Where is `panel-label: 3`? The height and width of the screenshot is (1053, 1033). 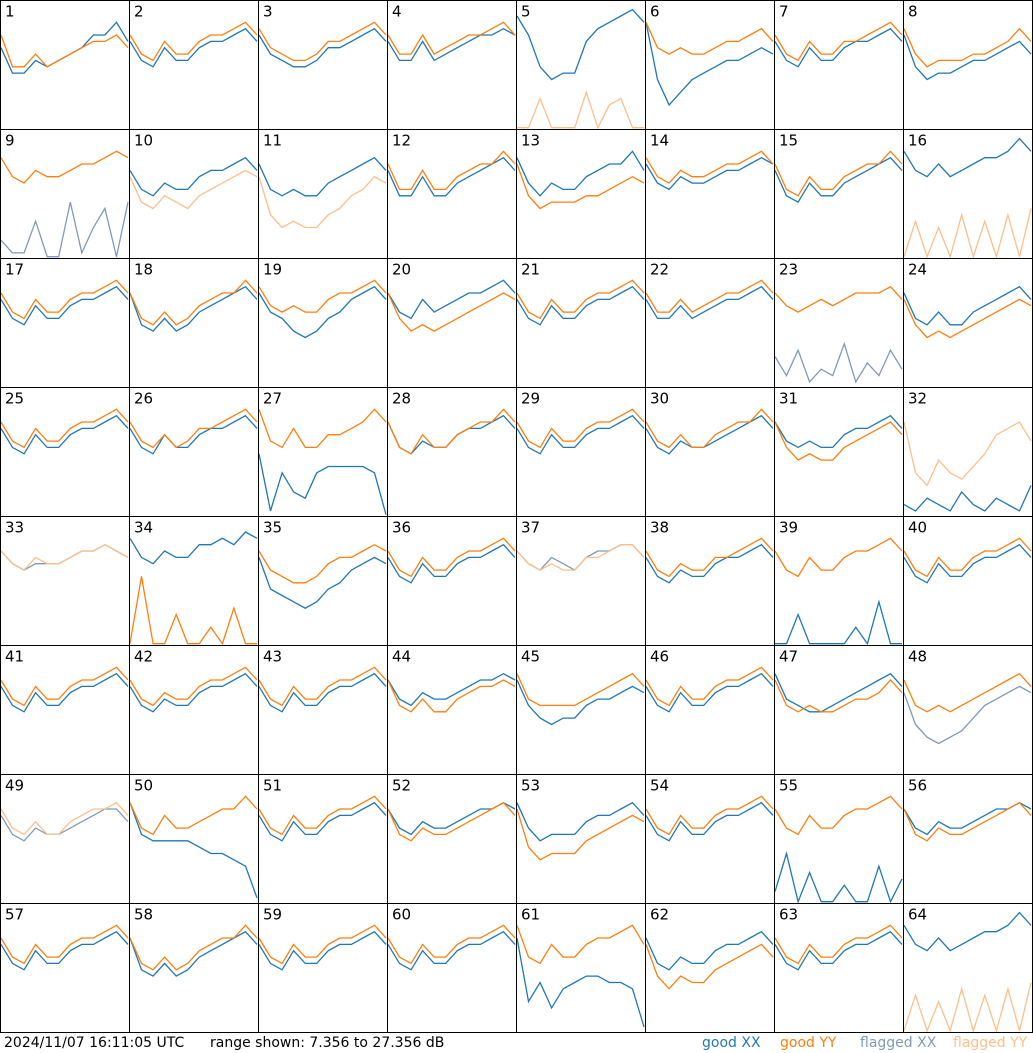 panel-label: 3 is located at coordinates (268, 12).